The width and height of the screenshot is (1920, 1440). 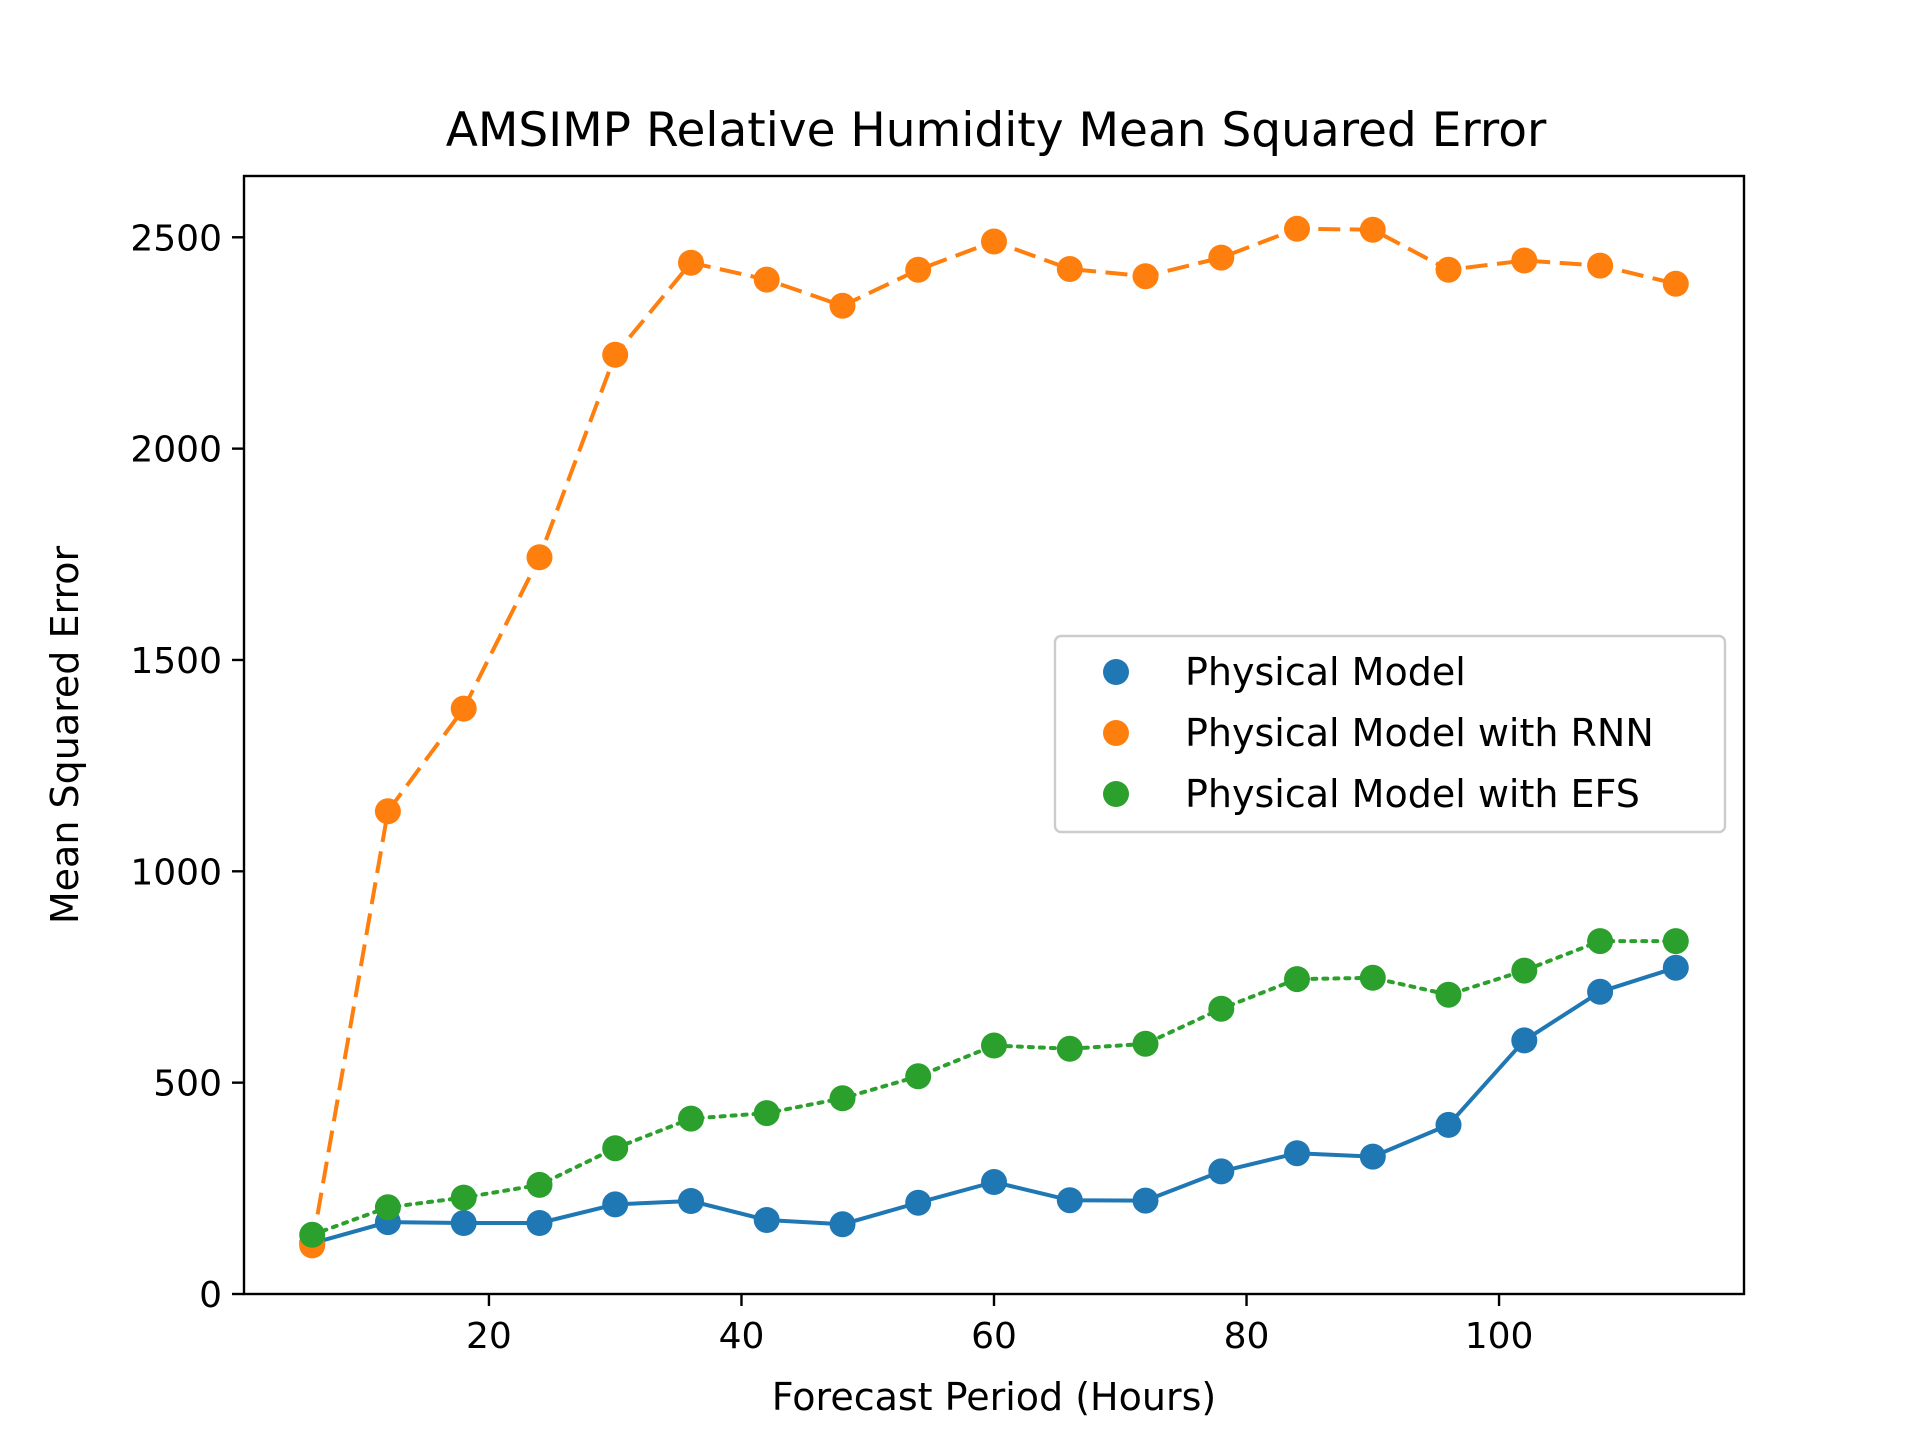 What do you see at coordinates (210, 1295) in the screenshot?
I see `y-tick-label: 0` at bounding box center [210, 1295].